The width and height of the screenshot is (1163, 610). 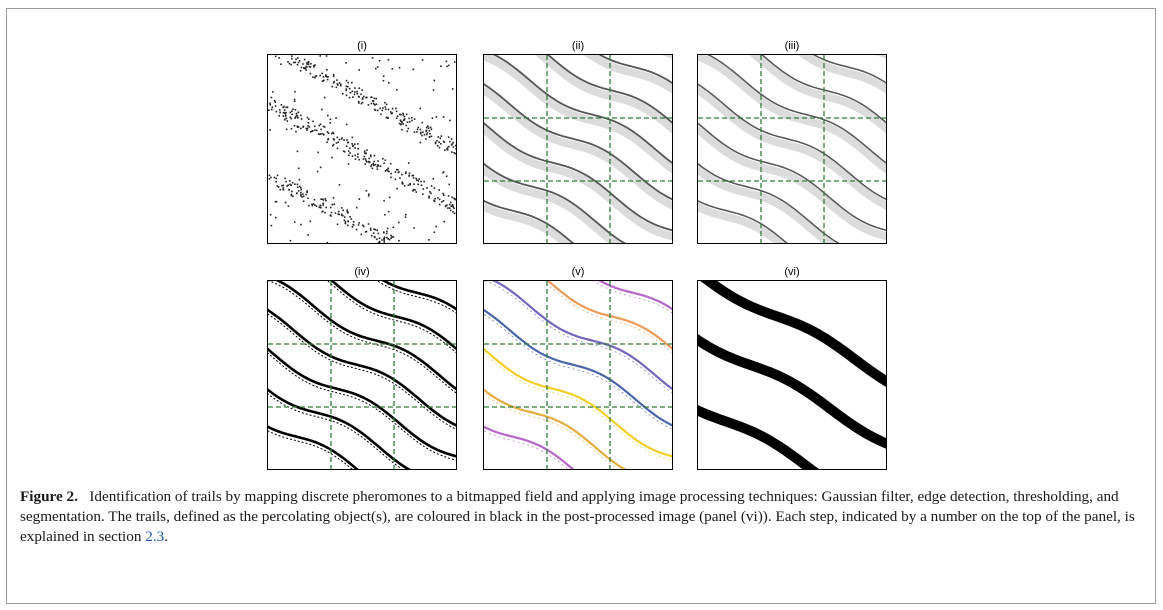 I want to click on panel-label: (v), so click(x=578, y=272).